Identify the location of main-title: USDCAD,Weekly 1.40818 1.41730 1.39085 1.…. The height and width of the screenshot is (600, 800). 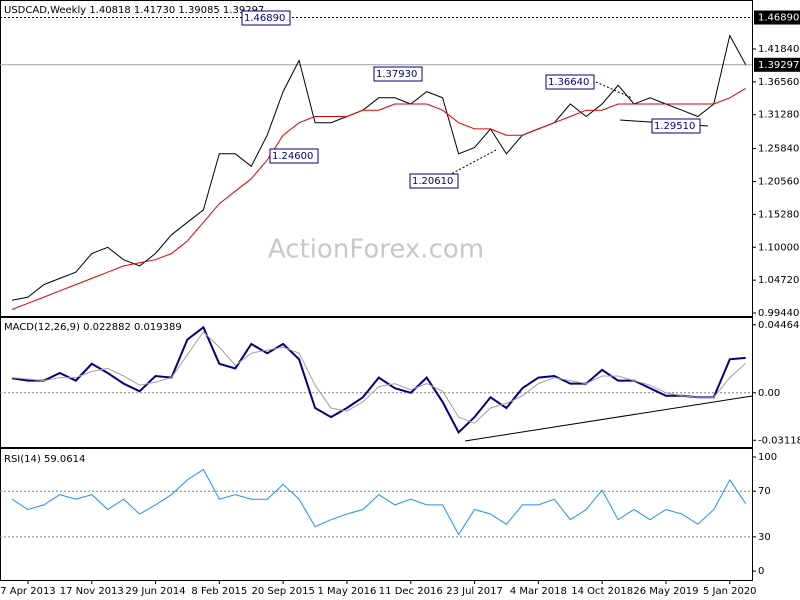
(134, 10).